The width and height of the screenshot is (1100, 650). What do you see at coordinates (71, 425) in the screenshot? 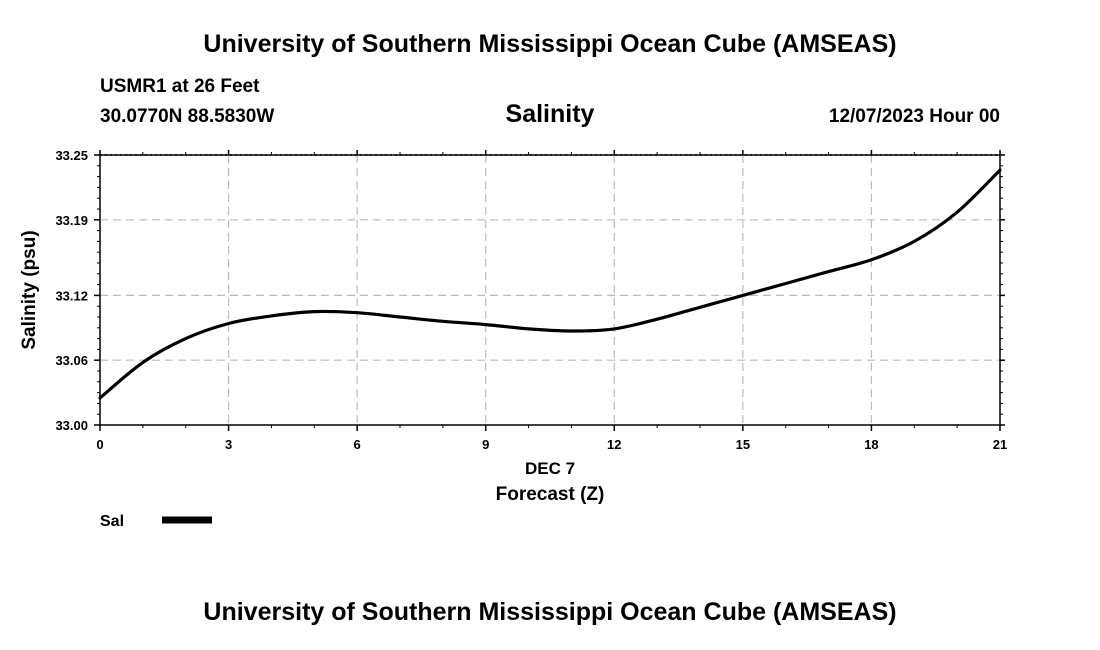
I see `y-tick-label: 33.00` at bounding box center [71, 425].